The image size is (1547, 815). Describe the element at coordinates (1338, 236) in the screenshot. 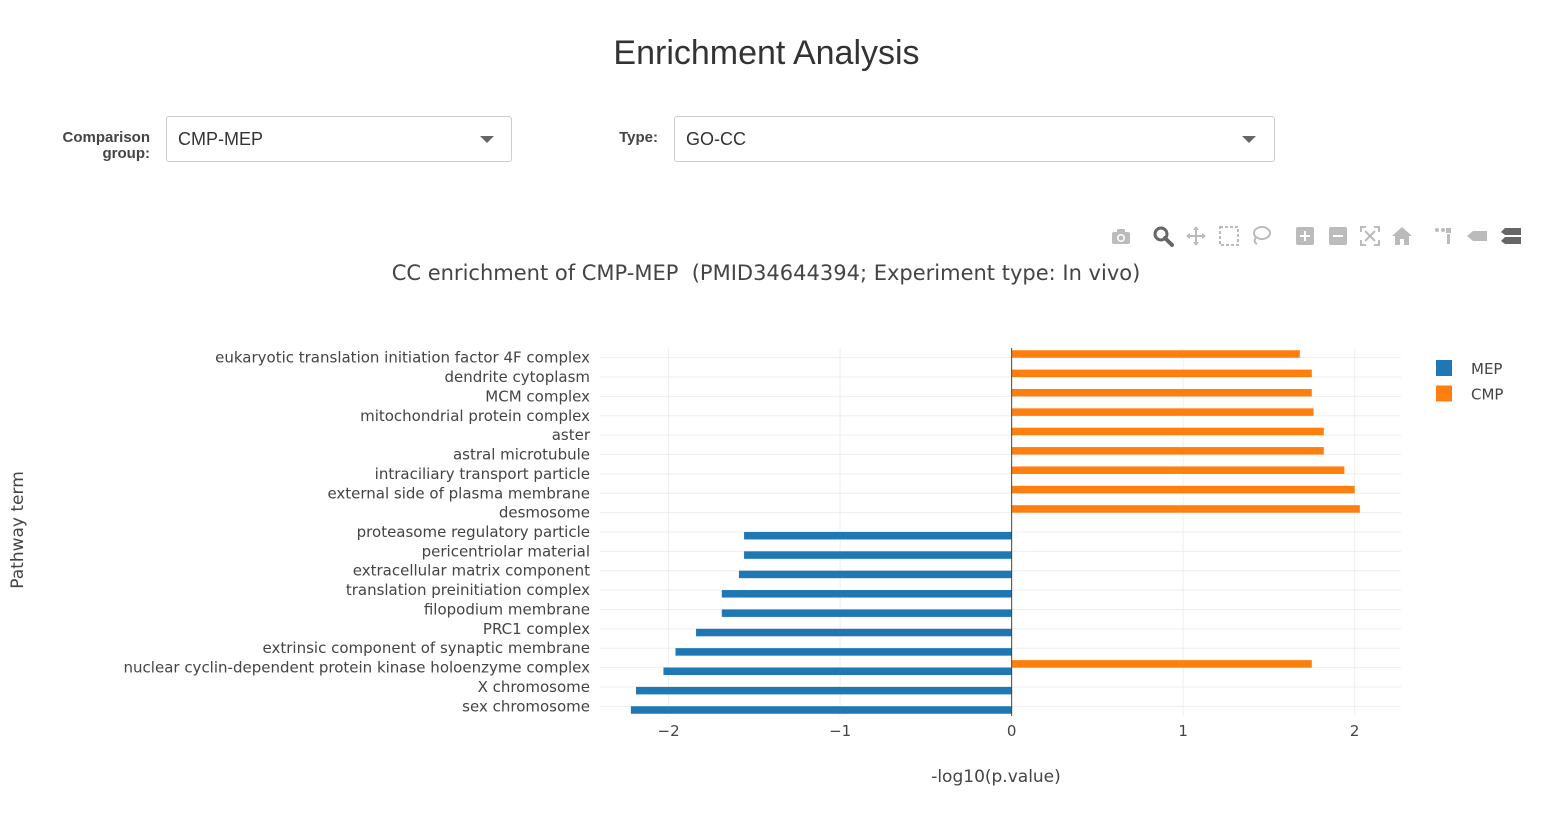

I see `zoom-out-icon` at that location.